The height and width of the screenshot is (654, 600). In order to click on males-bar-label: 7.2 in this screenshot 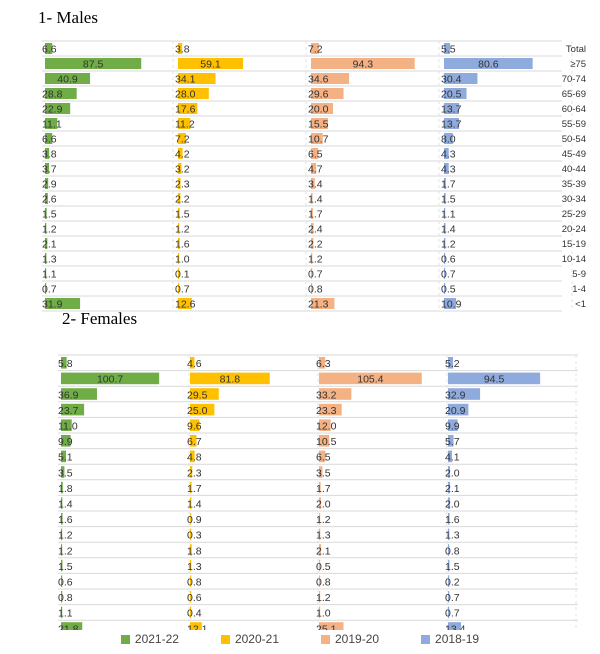, I will do `click(182, 140)`.